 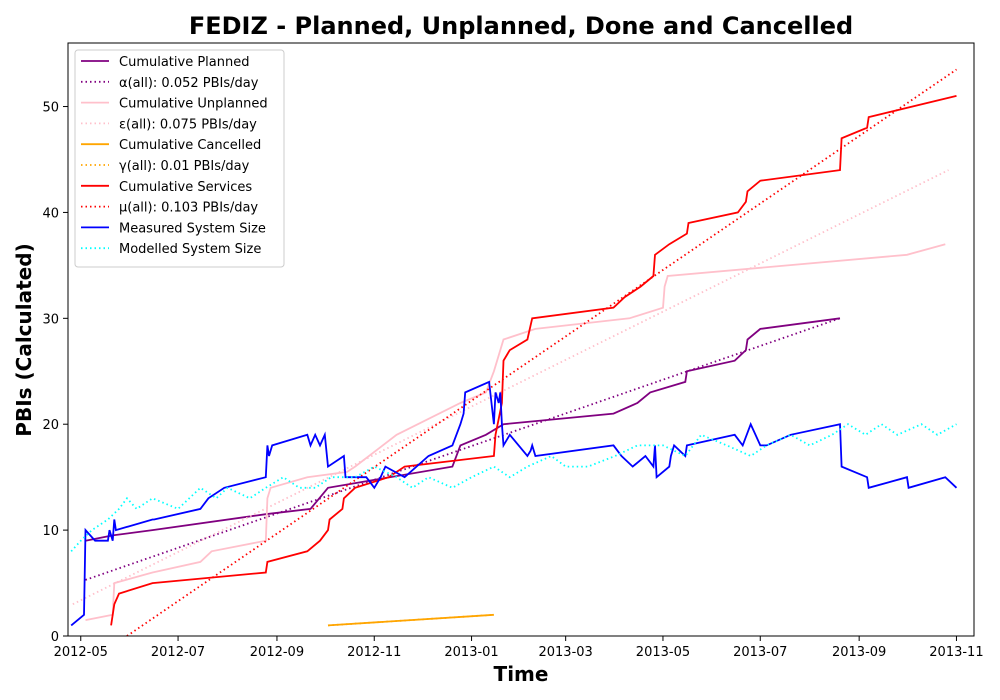 I want to click on legend-label: Cumulative Unplanned, so click(x=193, y=104).